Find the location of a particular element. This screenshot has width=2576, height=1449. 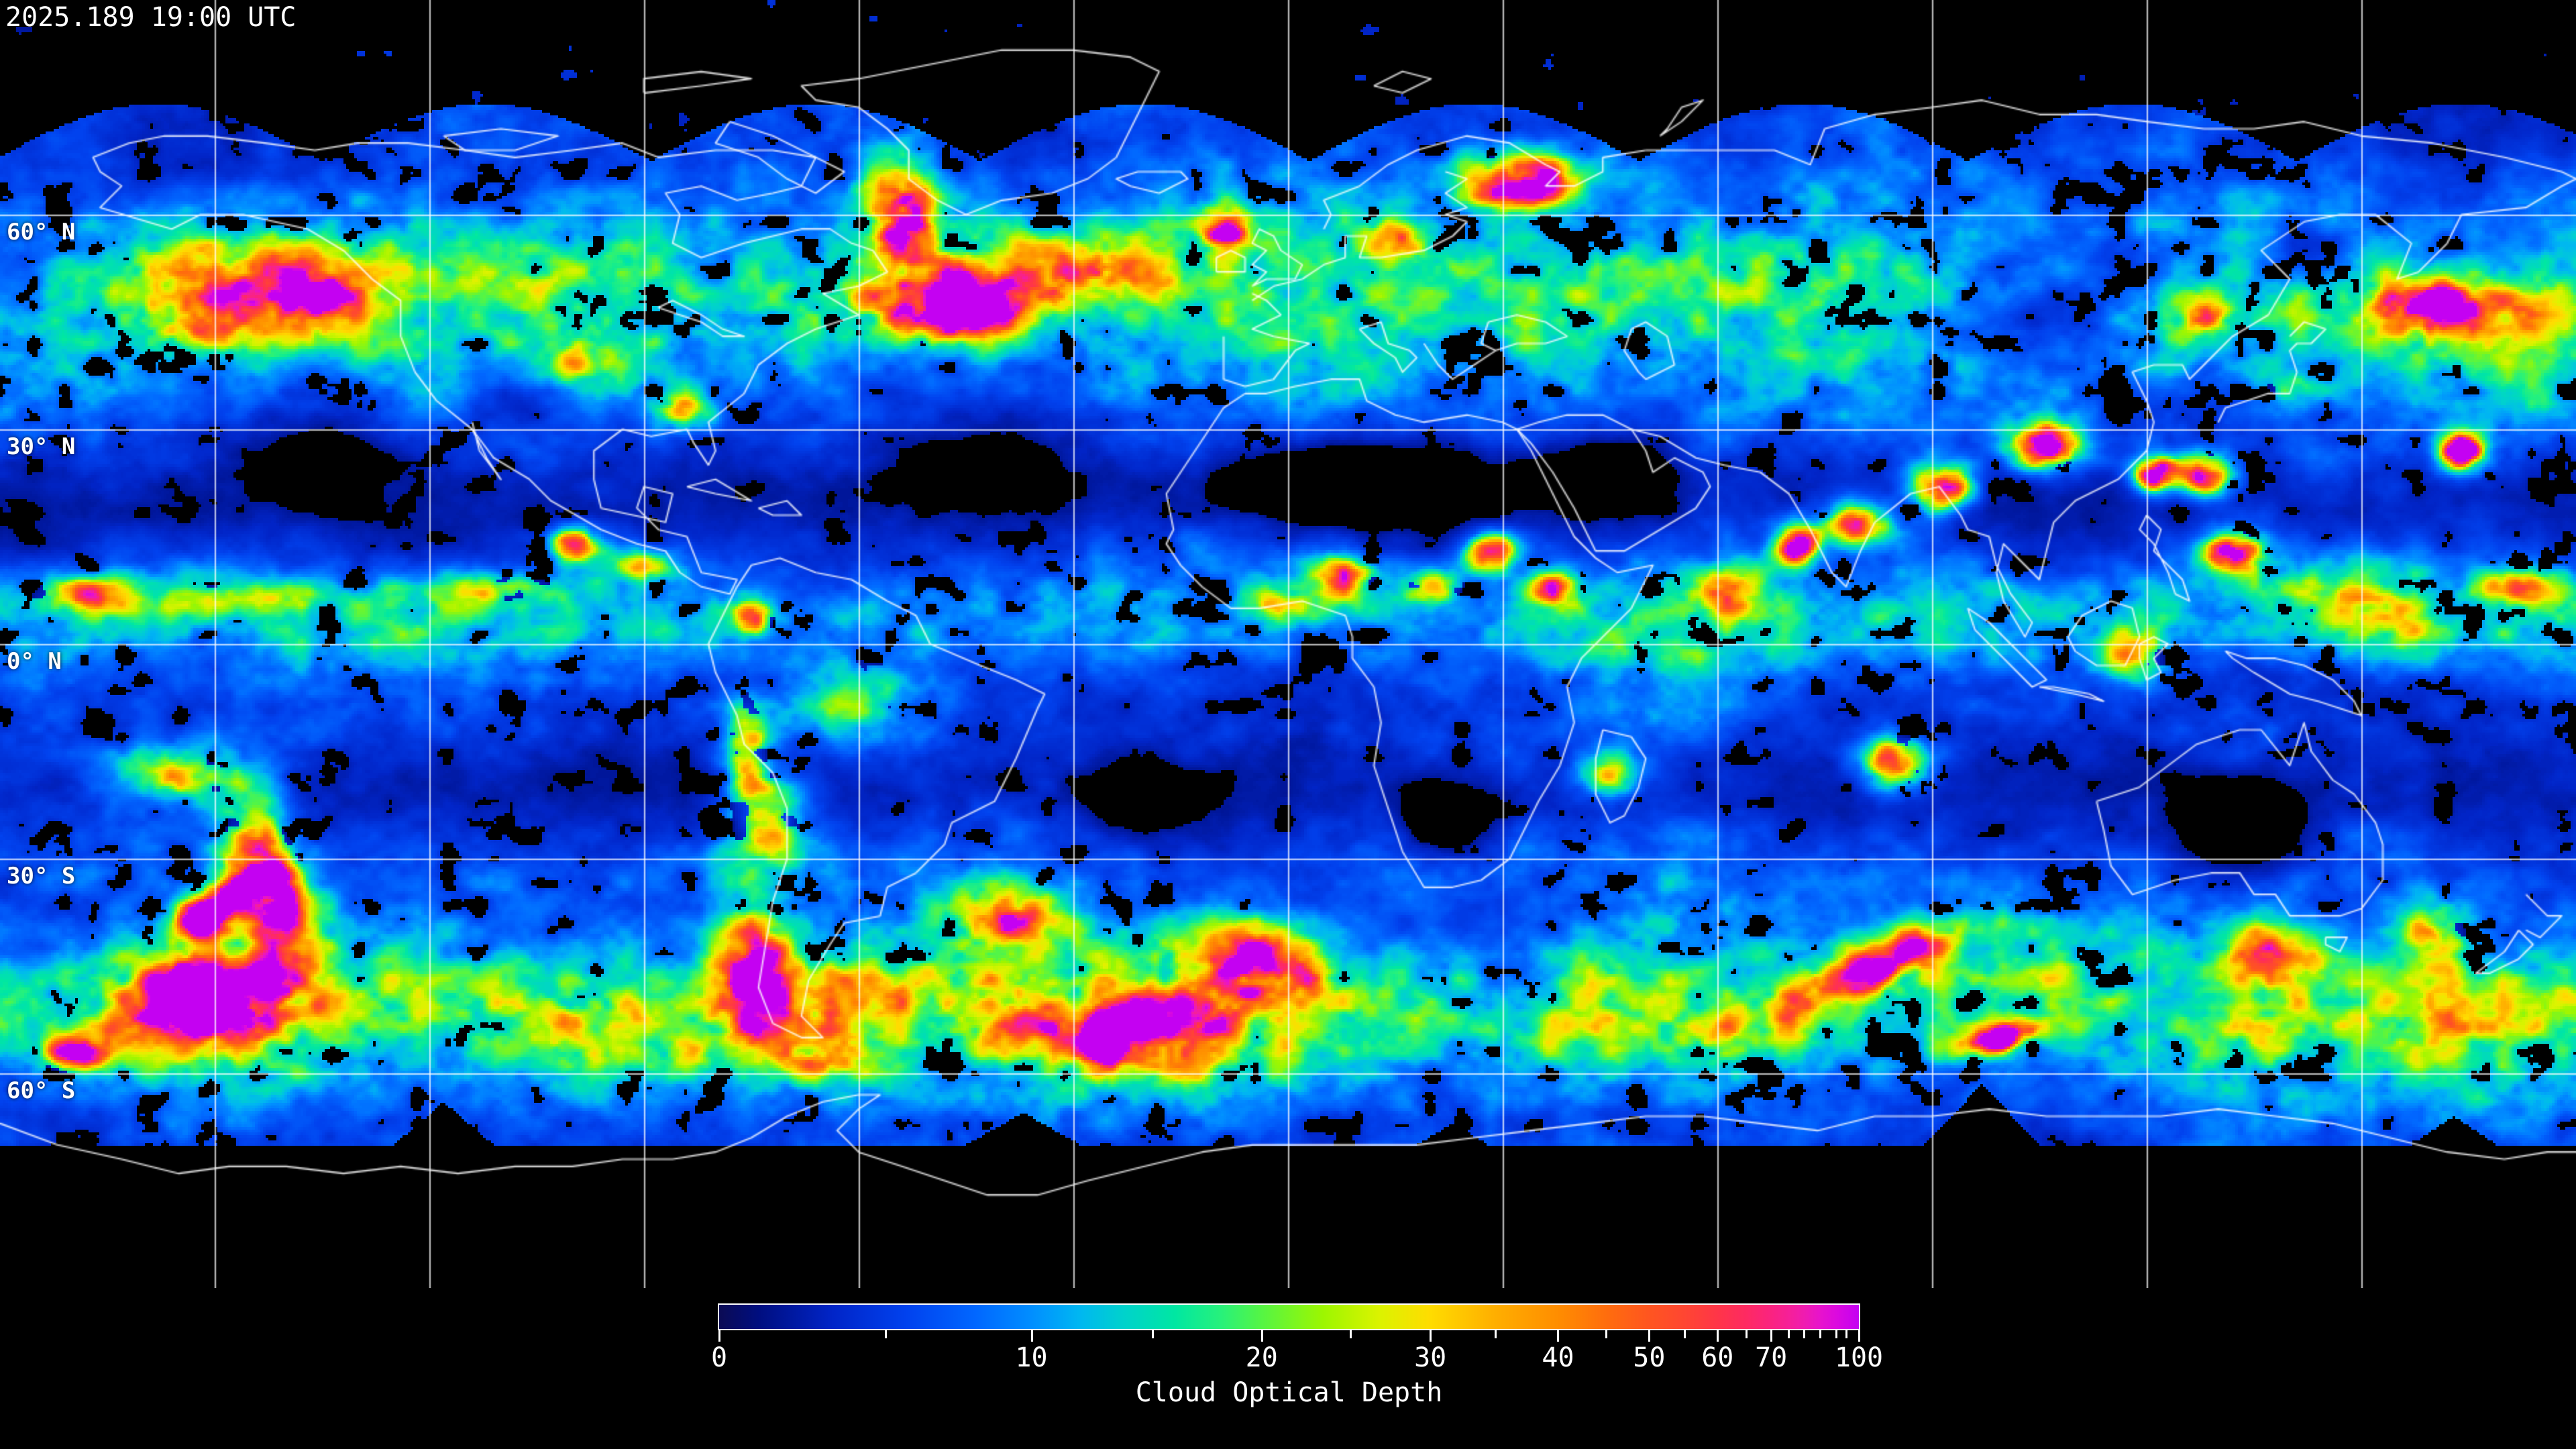

lat-label-30s: 30° S is located at coordinates (41, 876).